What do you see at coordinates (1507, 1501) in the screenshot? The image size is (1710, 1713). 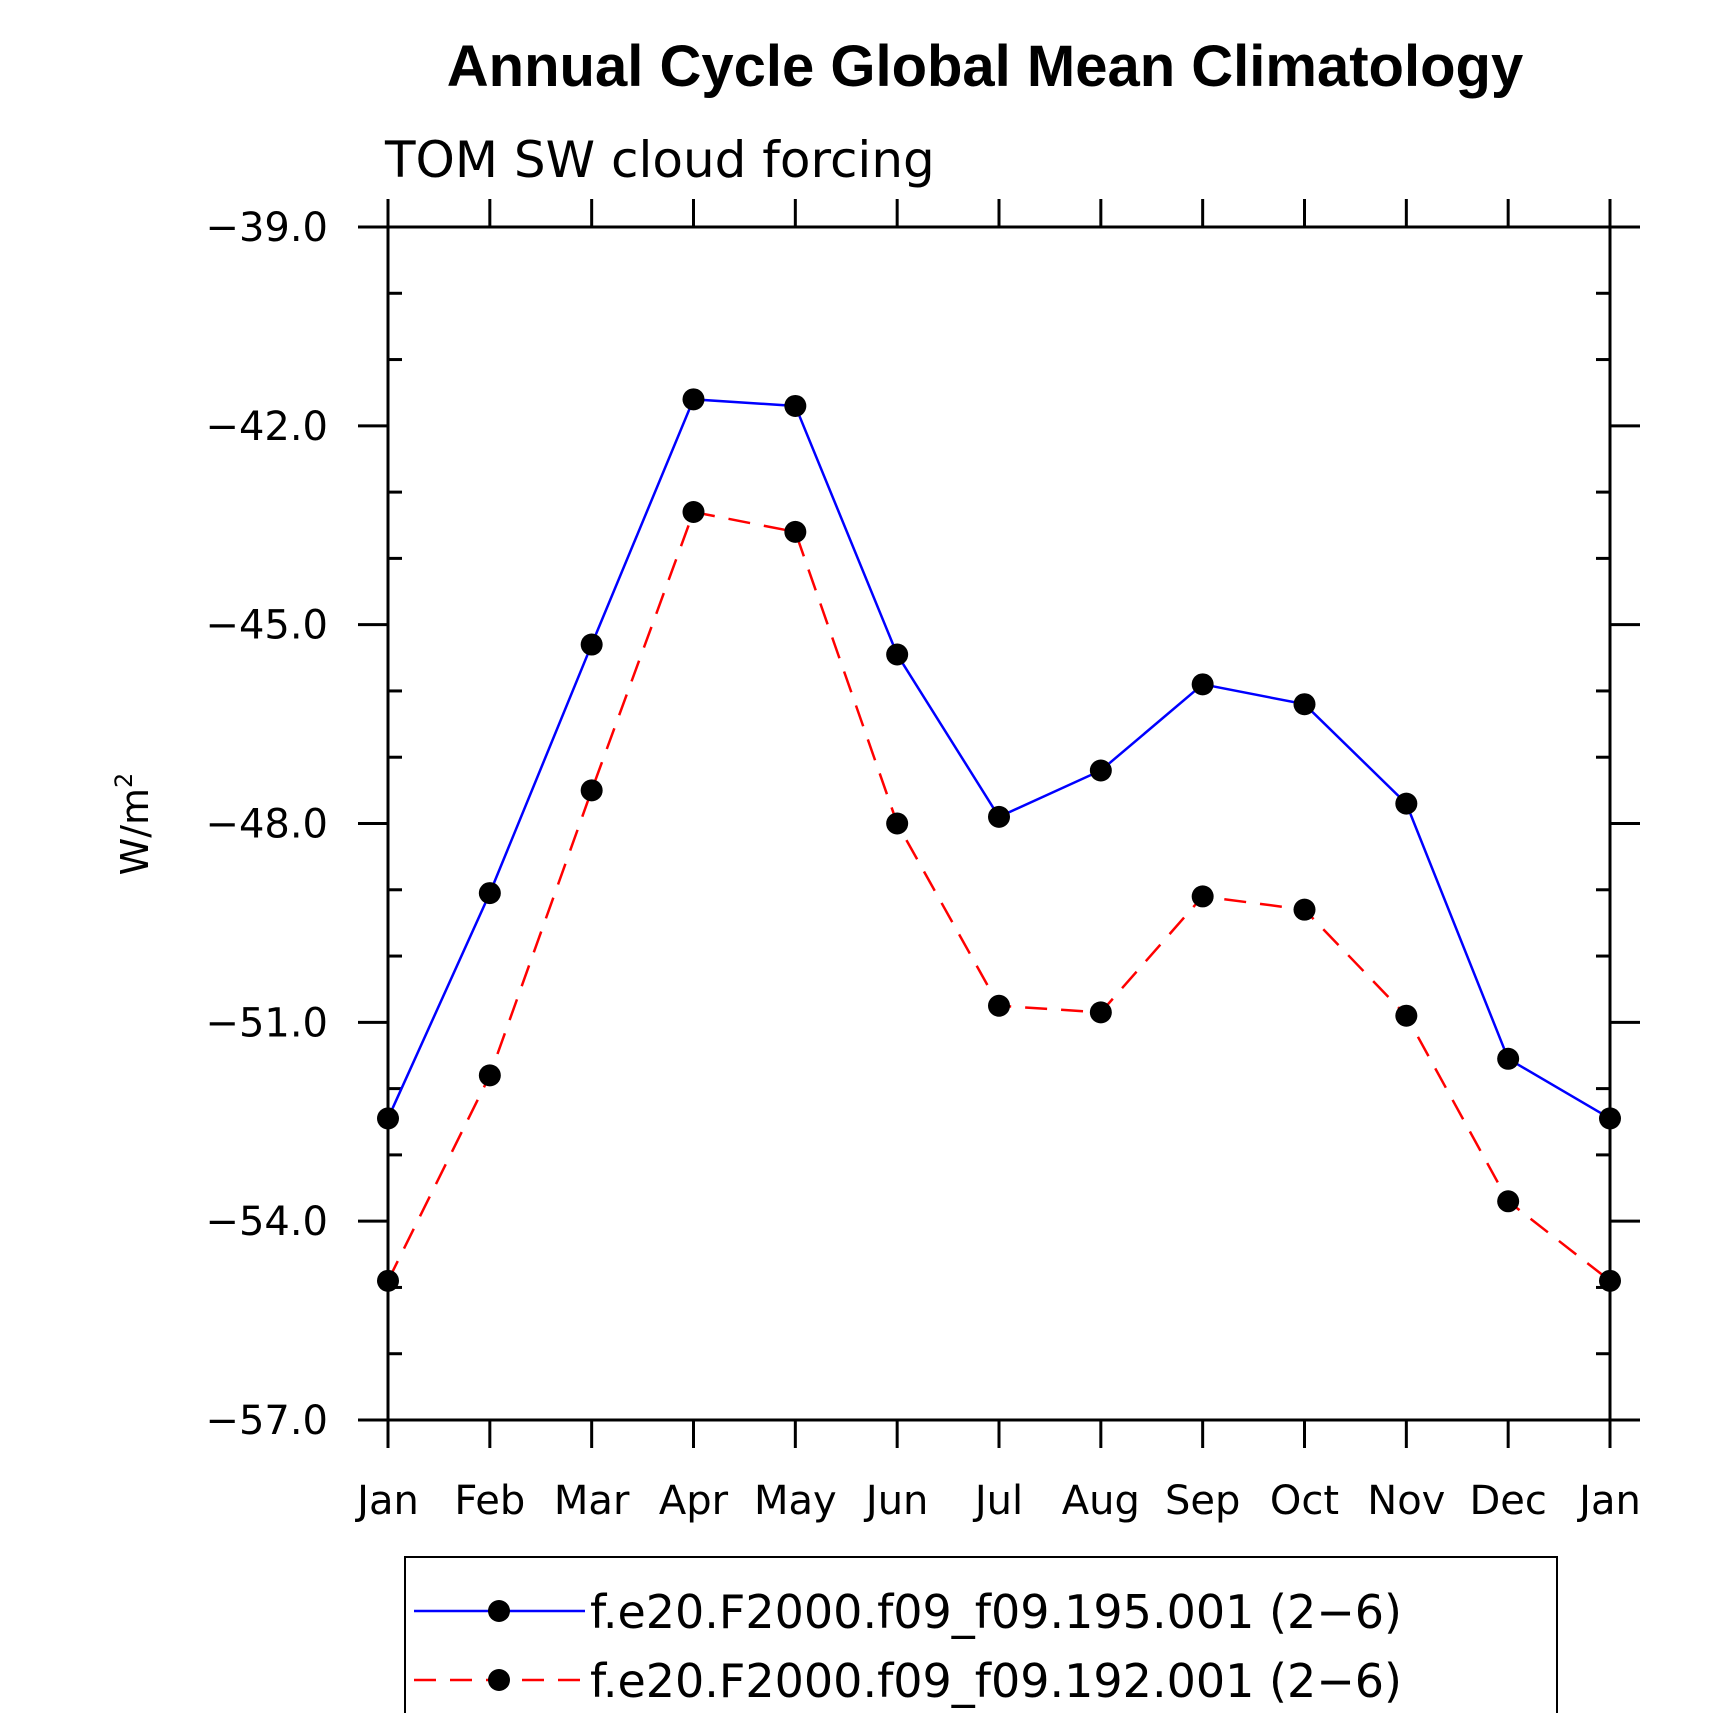 I see `x-tick-label: Dec` at bounding box center [1507, 1501].